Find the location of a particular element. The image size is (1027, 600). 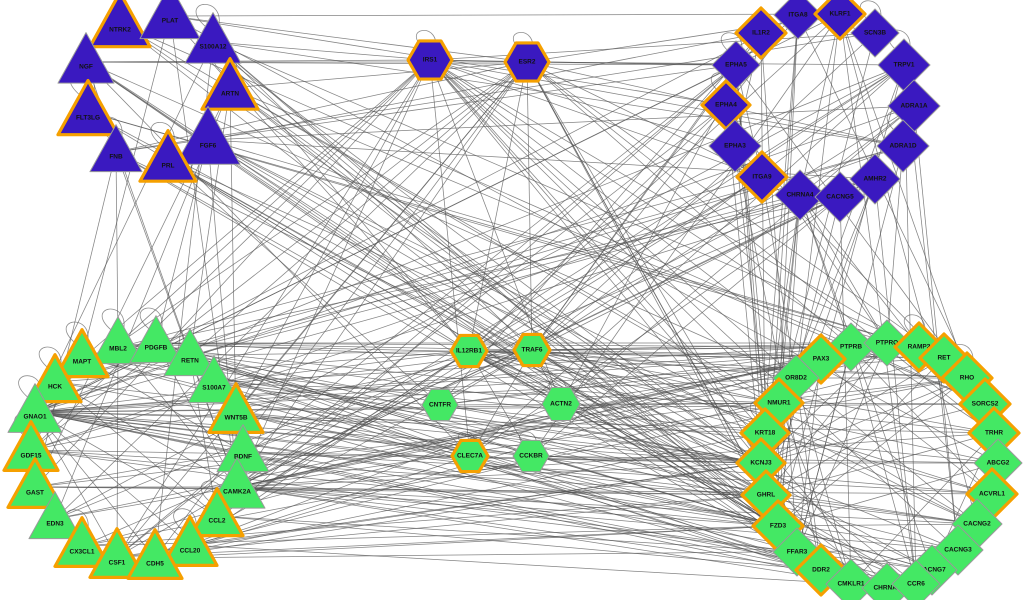

graph-node-cckbr: CCKBR is located at coordinates (531, 456).